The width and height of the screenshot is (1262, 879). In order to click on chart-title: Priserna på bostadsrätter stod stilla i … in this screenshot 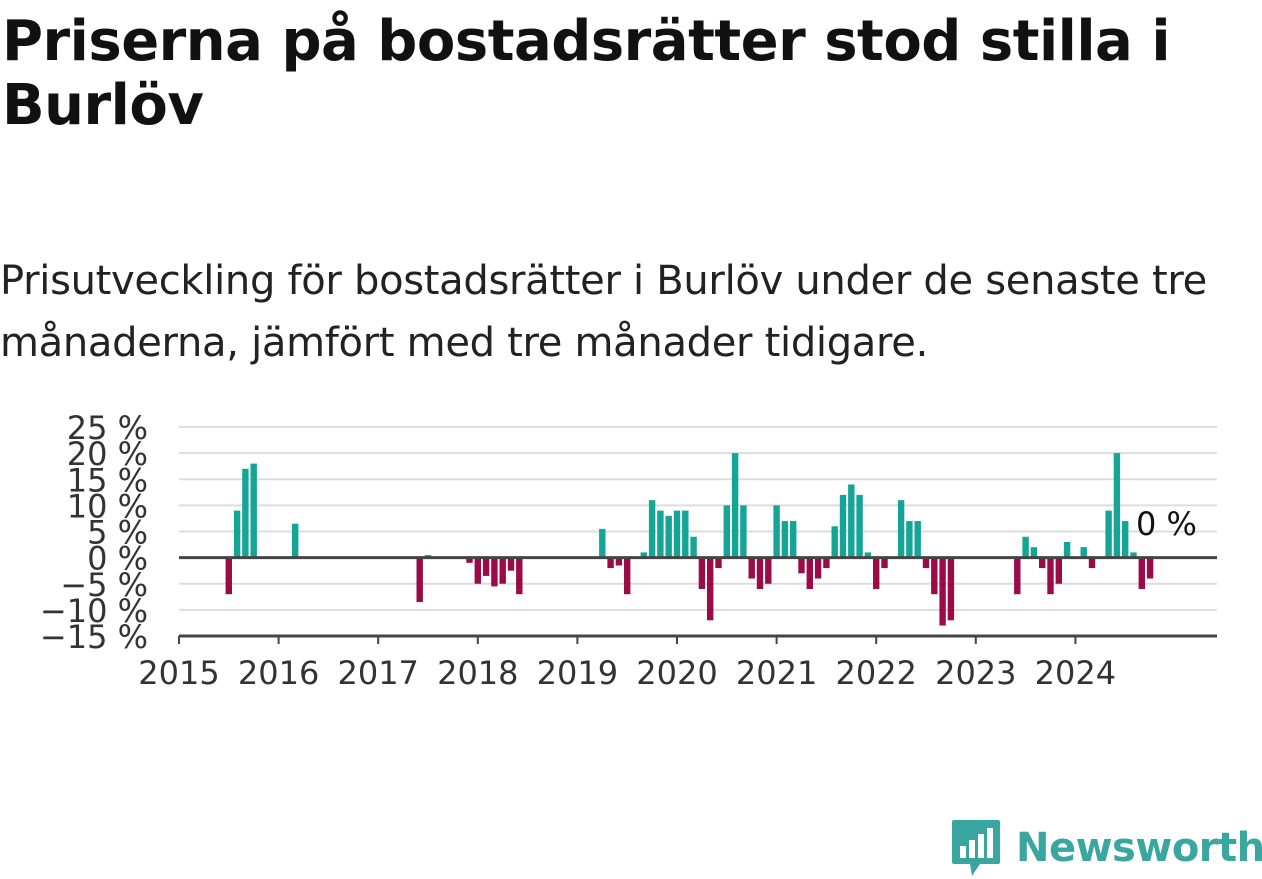, I will do `click(586, 73)`.